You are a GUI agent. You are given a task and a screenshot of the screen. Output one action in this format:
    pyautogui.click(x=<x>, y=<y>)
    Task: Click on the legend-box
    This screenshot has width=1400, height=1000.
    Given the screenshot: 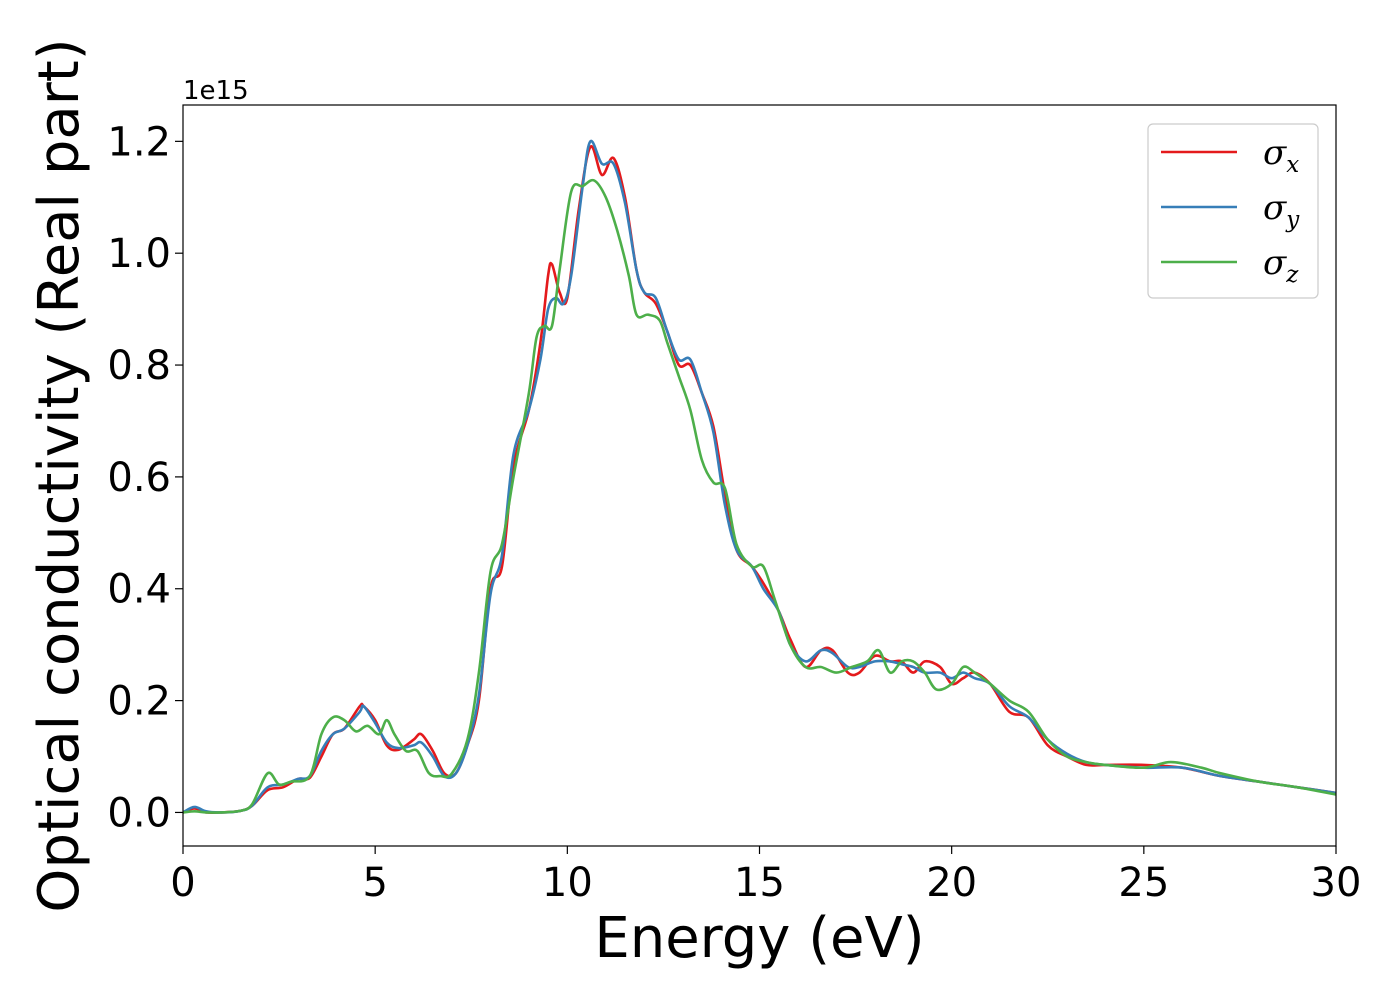 What is the action you would take?
    pyautogui.click(x=1233, y=211)
    